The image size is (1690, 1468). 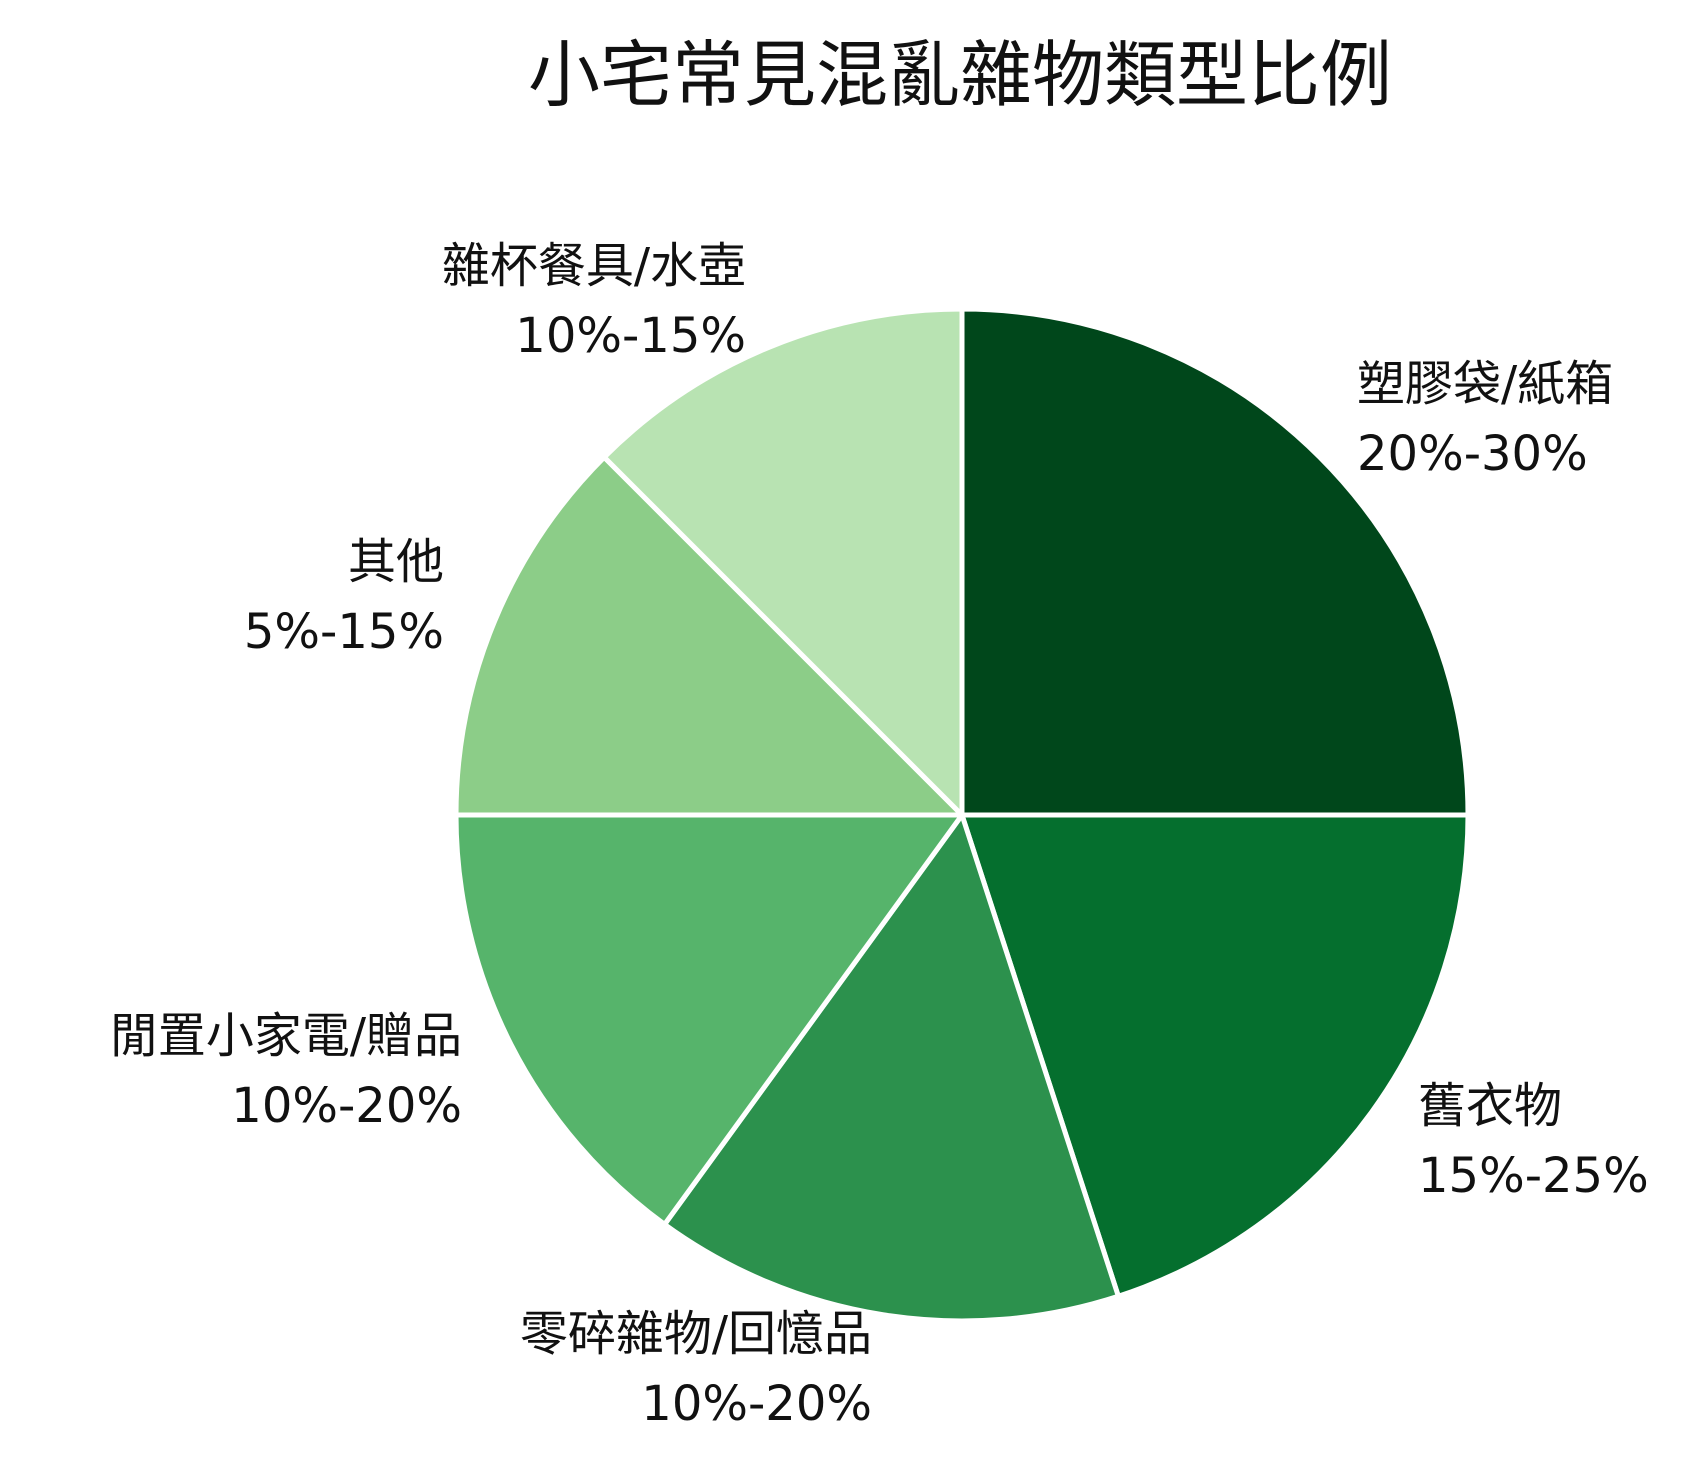 I want to click on slice-range-2: 15%-25%, so click(x=1533, y=1176).